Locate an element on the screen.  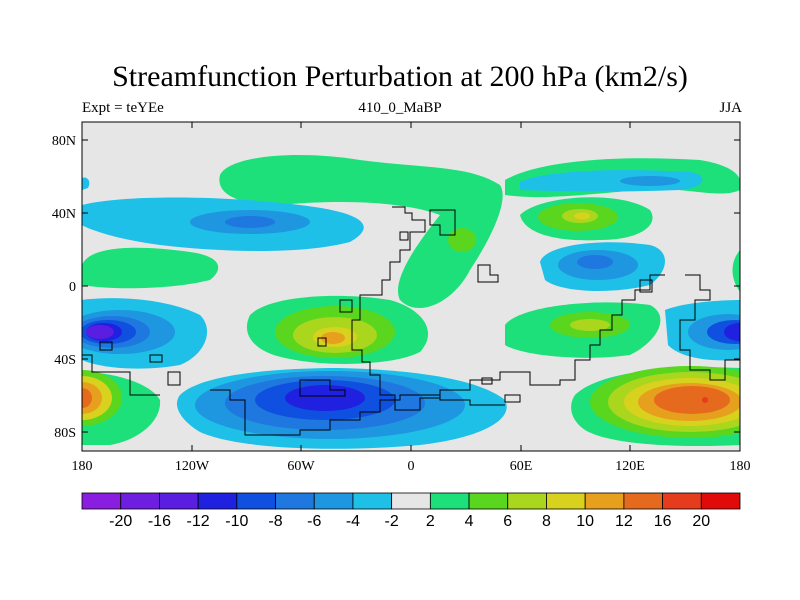
colorbar-label: -20 is located at coordinates (120, 521).